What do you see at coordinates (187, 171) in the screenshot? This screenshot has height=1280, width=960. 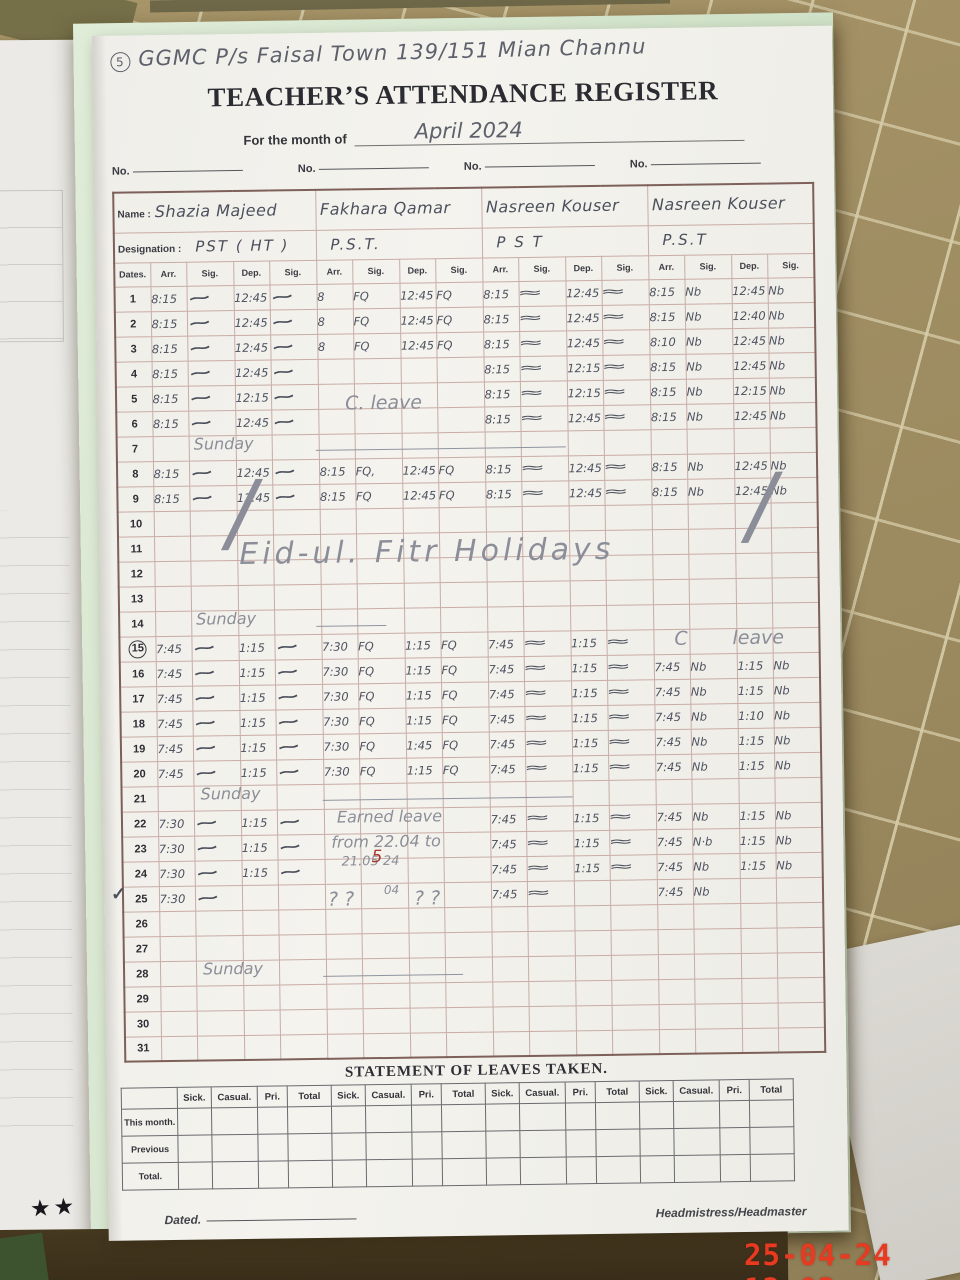 I see `no-blank-line` at bounding box center [187, 171].